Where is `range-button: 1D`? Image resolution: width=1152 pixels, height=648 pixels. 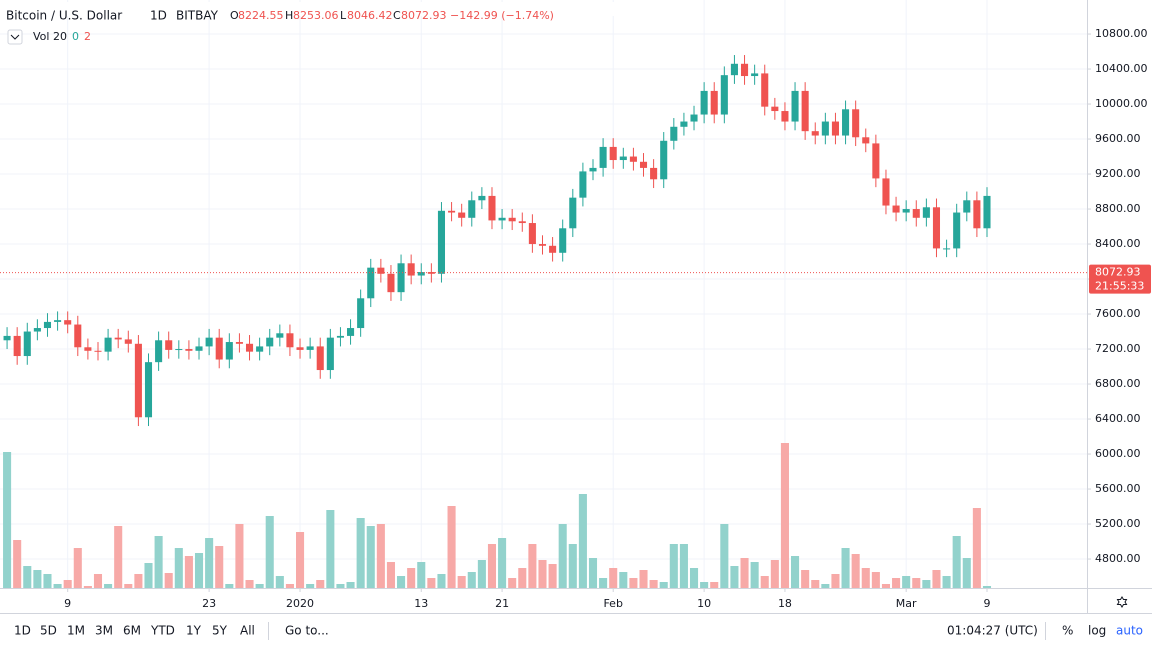
range-button: 1D is located at coordinates (22, 631).